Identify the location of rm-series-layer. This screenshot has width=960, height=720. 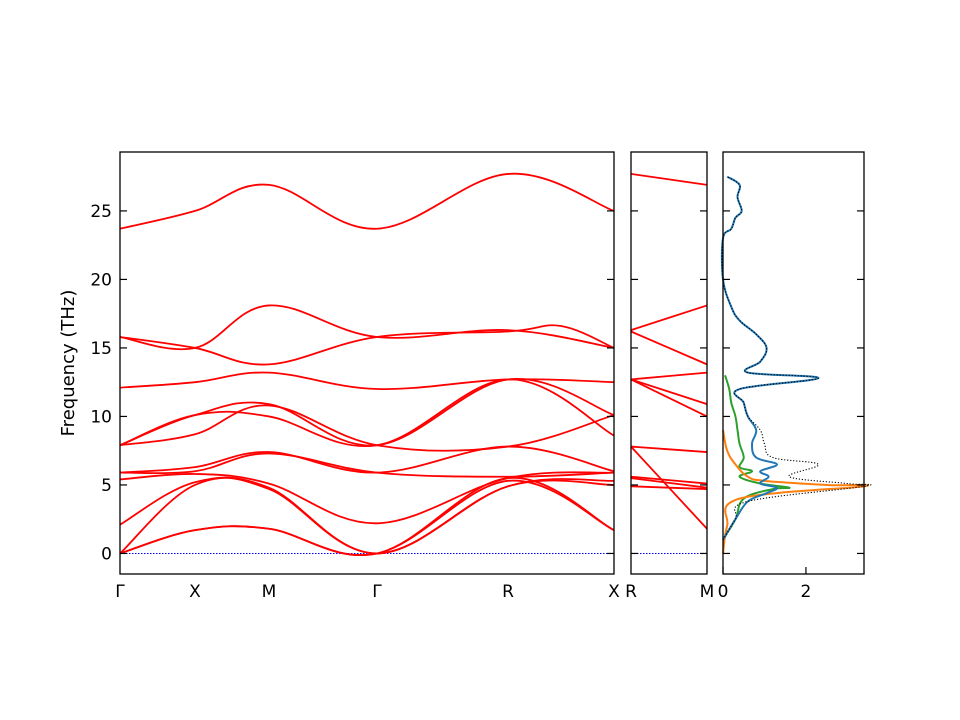
(669, 363).